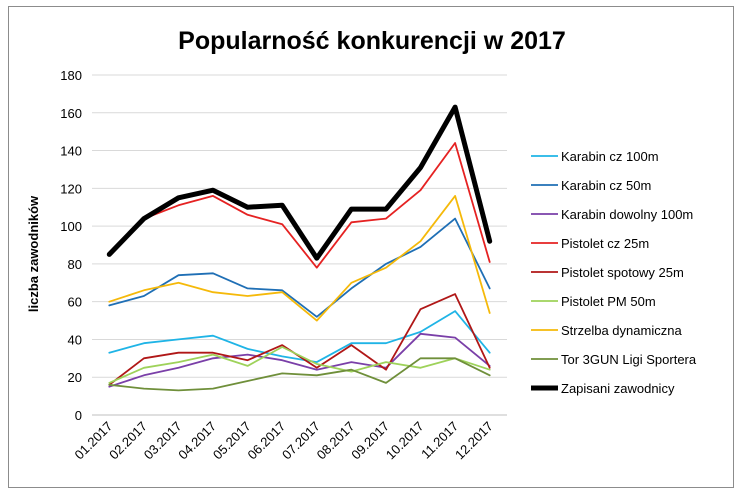 This screenshot has height=493, width=742. What do you see at coordinates (627, 214) in the screenshot?
I see `legend-label-2: Karabin dowolny 100m` at bounding box center [627, 214].